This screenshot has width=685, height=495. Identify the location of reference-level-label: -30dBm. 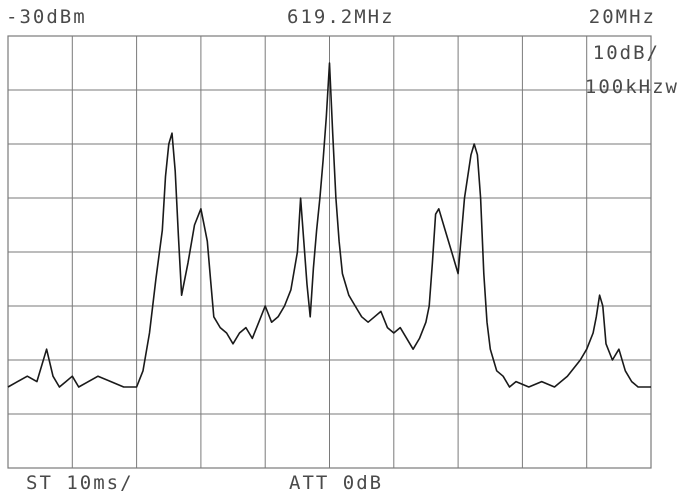
(46, 17).